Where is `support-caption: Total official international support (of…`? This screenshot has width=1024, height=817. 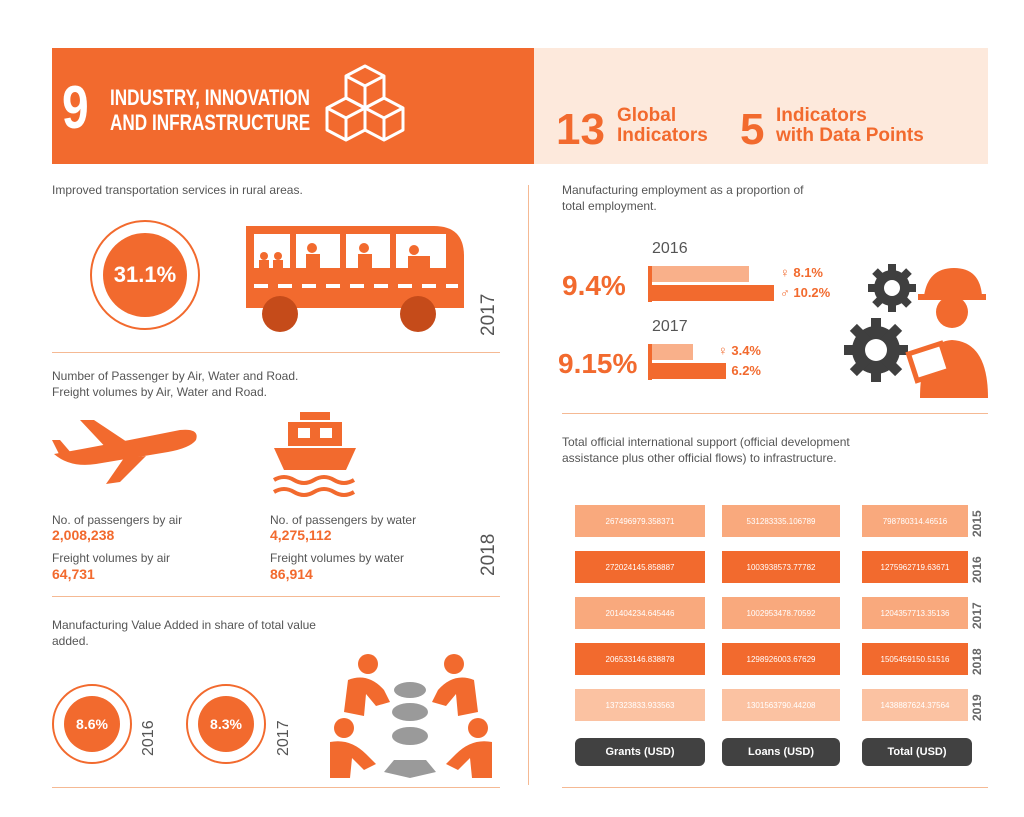 support-caption: Total official international support (of… is located at coordinates (706, 450).